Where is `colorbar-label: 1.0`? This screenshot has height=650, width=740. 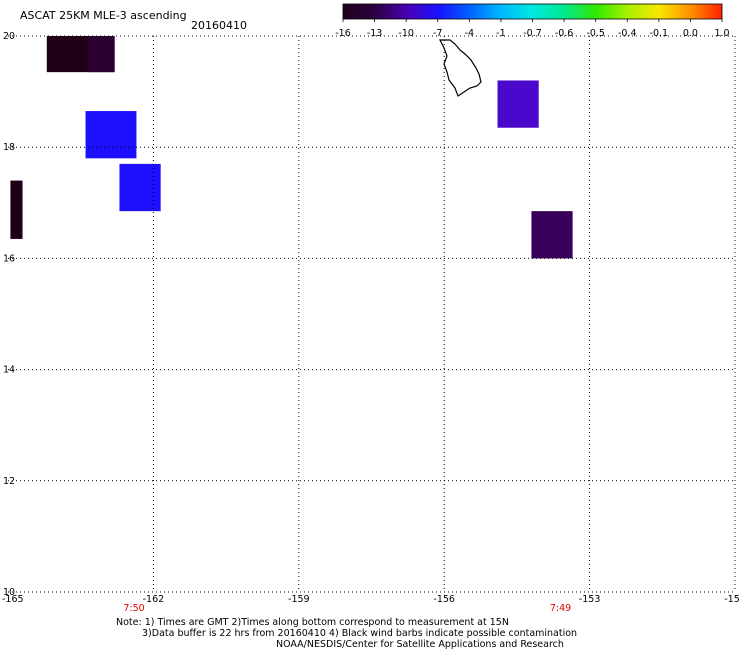 colorbar-label: 1.0 is located at coordinates (721, 33).